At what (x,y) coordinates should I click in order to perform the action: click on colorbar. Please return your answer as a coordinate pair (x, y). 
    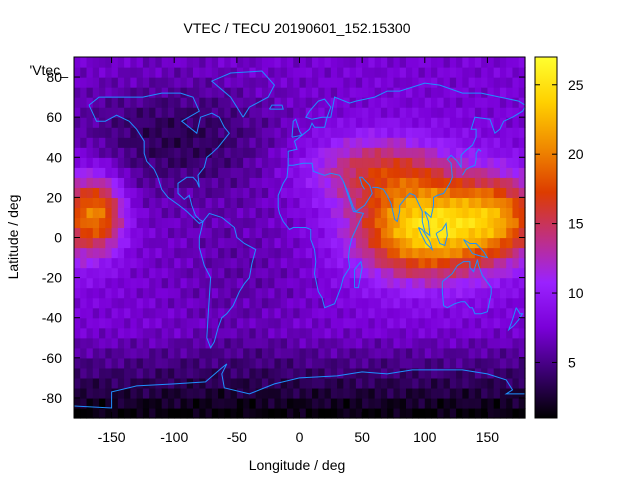
    Looking at the image, I should click on (546, 237).